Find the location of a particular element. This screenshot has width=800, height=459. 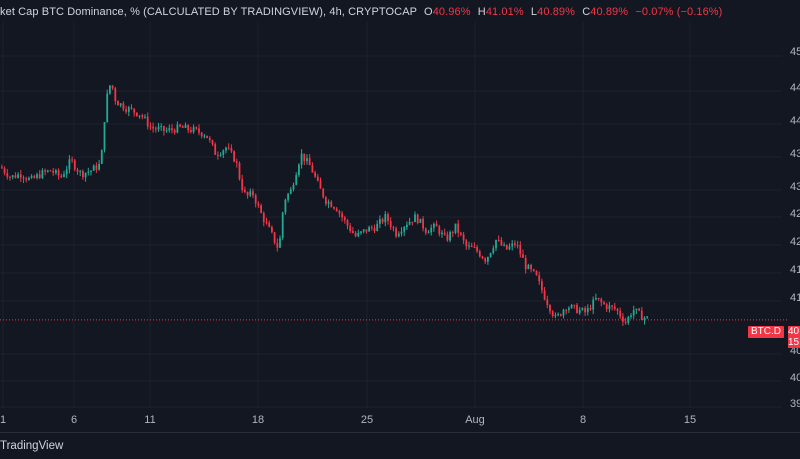

last-price-value: 40 is located at coordinates (794, 331).